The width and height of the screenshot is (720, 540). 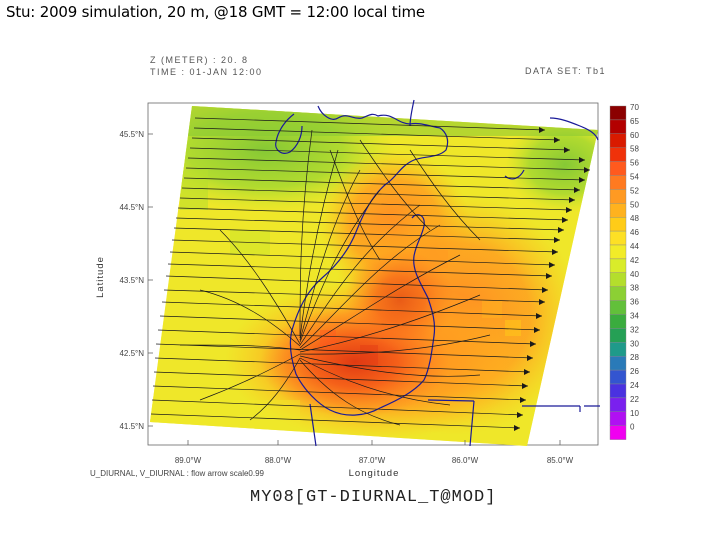 I want to click on colorbar-label: 22, so click(x=634, y=399).